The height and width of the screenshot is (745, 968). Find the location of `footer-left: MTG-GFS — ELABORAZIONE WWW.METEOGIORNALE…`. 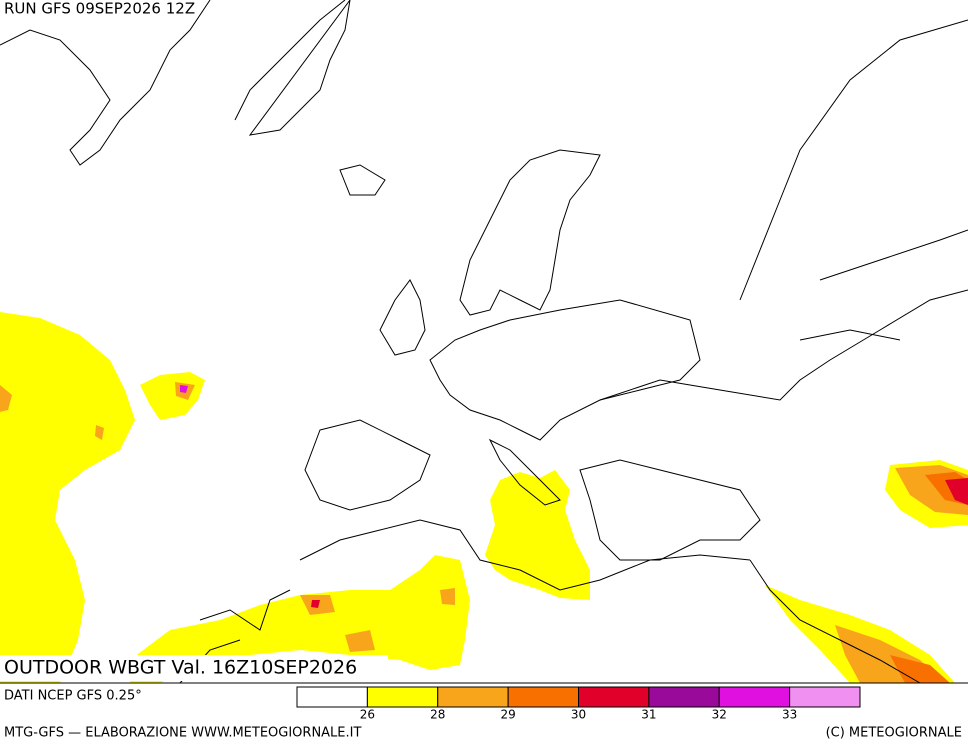

footer-left: MTG-GFS — ELABORAZIONE WWW.METEOGIORNALE… is located at coordinates (182, 733).